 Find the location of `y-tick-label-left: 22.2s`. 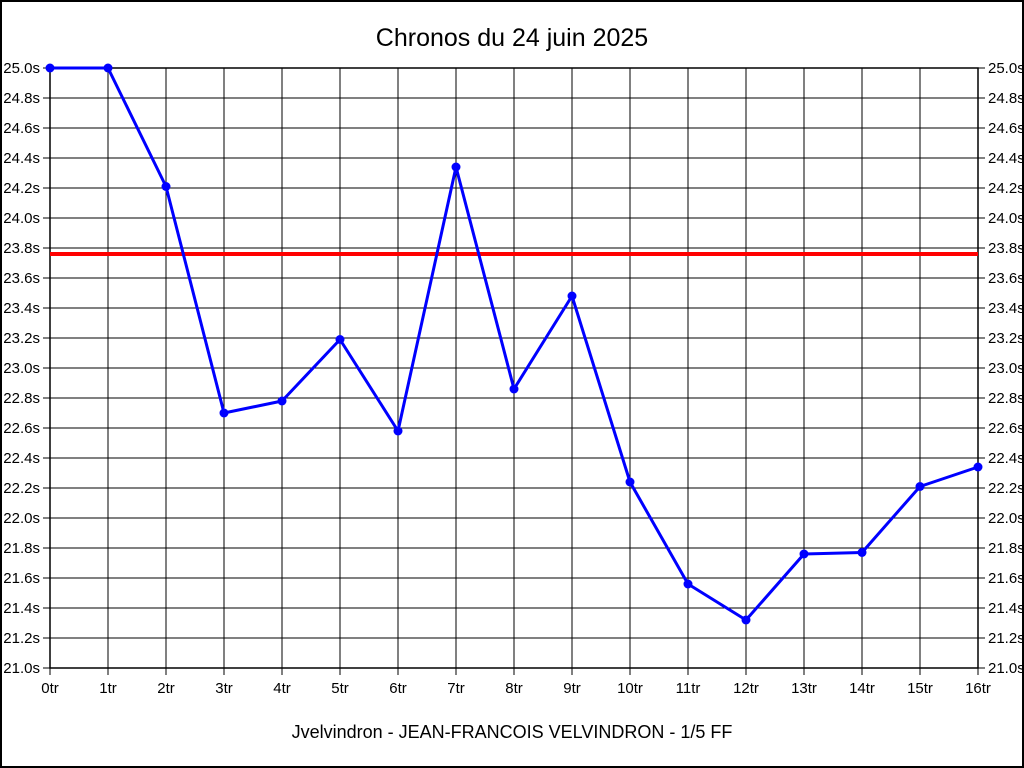

y-tick-label-left: 22.2s is located at coordinates (21, 488).